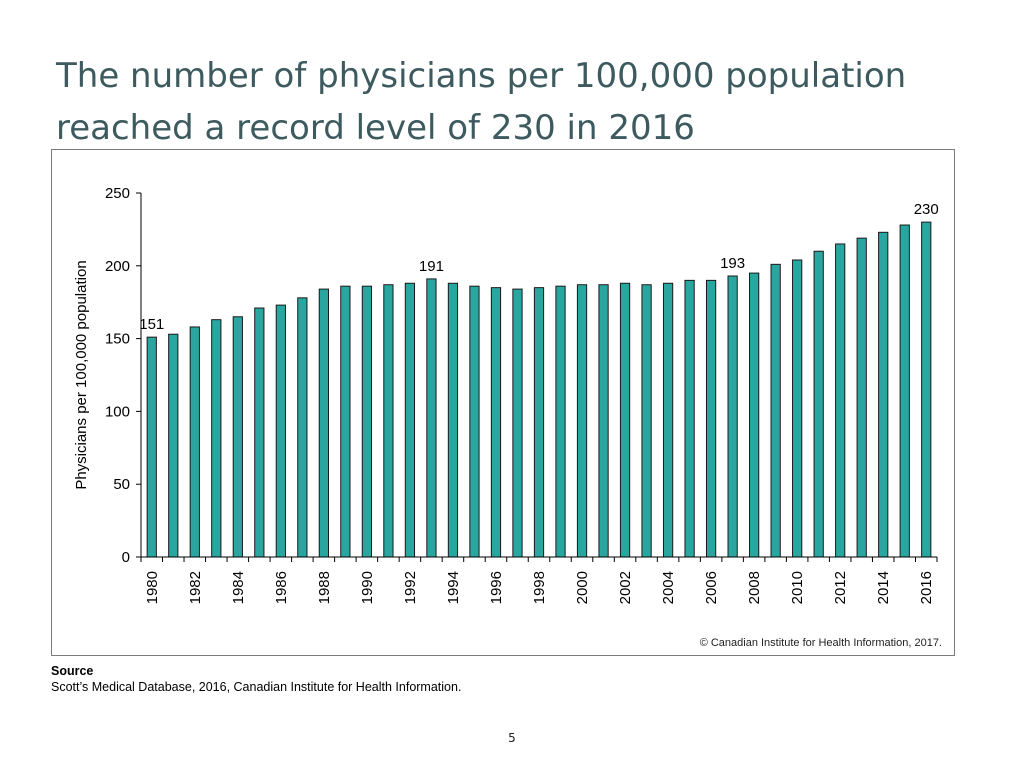 This screenshot has width=1024, height=768. Describe the element at coordinates (775, 410) in the screenshot. I see `bar-2009` at that location.